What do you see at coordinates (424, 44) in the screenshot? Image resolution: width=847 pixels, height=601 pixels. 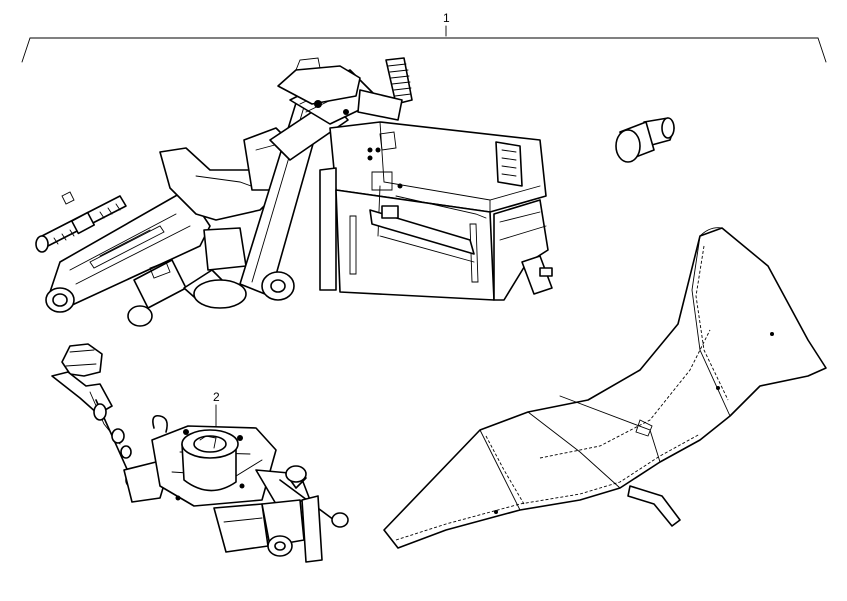 I see `assembly-bracket` at bounding box center [424, 44].